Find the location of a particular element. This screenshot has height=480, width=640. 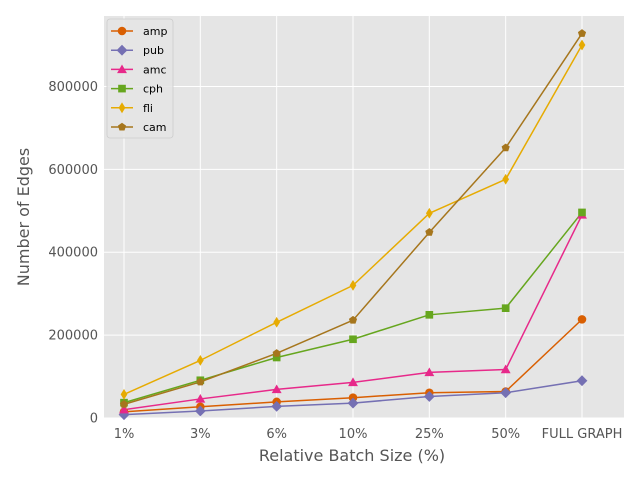

legend-label-amp: amp is located at coordinates (155, 31).